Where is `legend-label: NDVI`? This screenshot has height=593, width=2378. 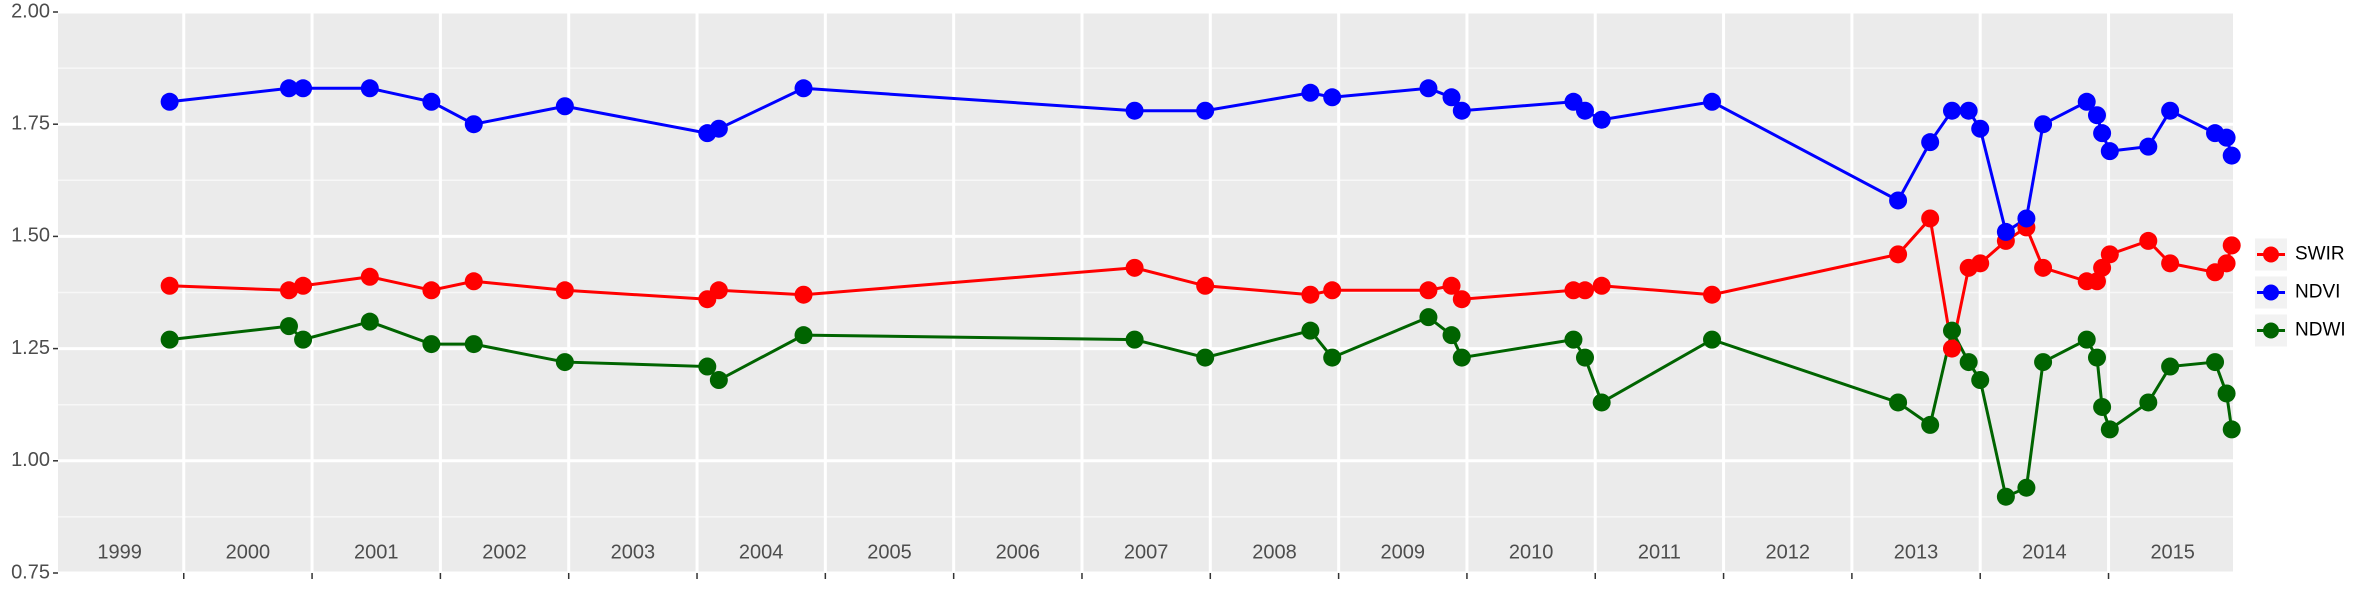
legend-label: NDVI is located at coordinates (2317, 292).